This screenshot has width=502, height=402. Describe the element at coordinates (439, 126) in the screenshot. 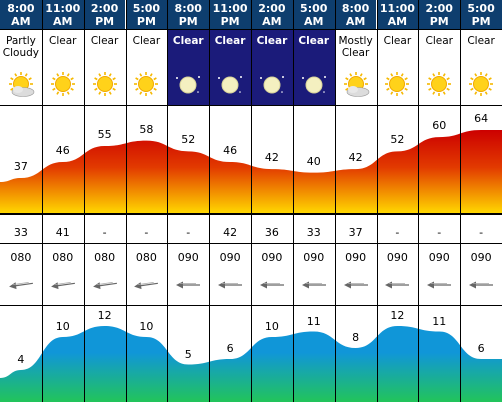

I see `temperature-value: 60` at that location.